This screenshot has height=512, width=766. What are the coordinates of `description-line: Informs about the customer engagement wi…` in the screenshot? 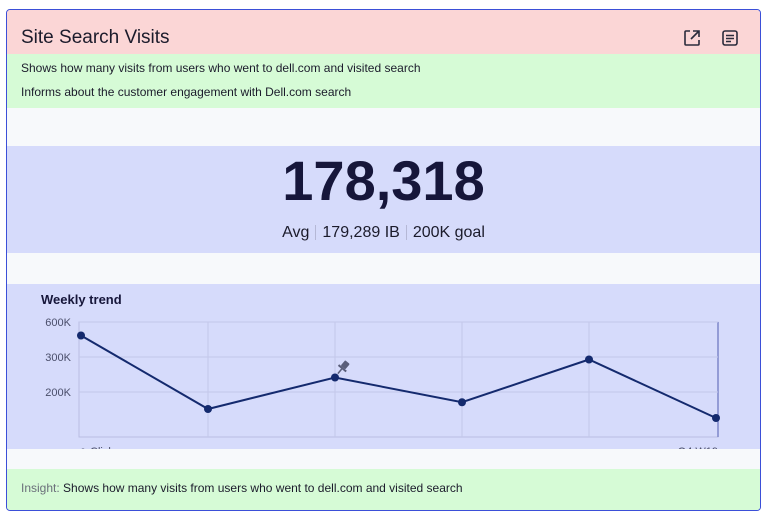 It's located at (186, 92).